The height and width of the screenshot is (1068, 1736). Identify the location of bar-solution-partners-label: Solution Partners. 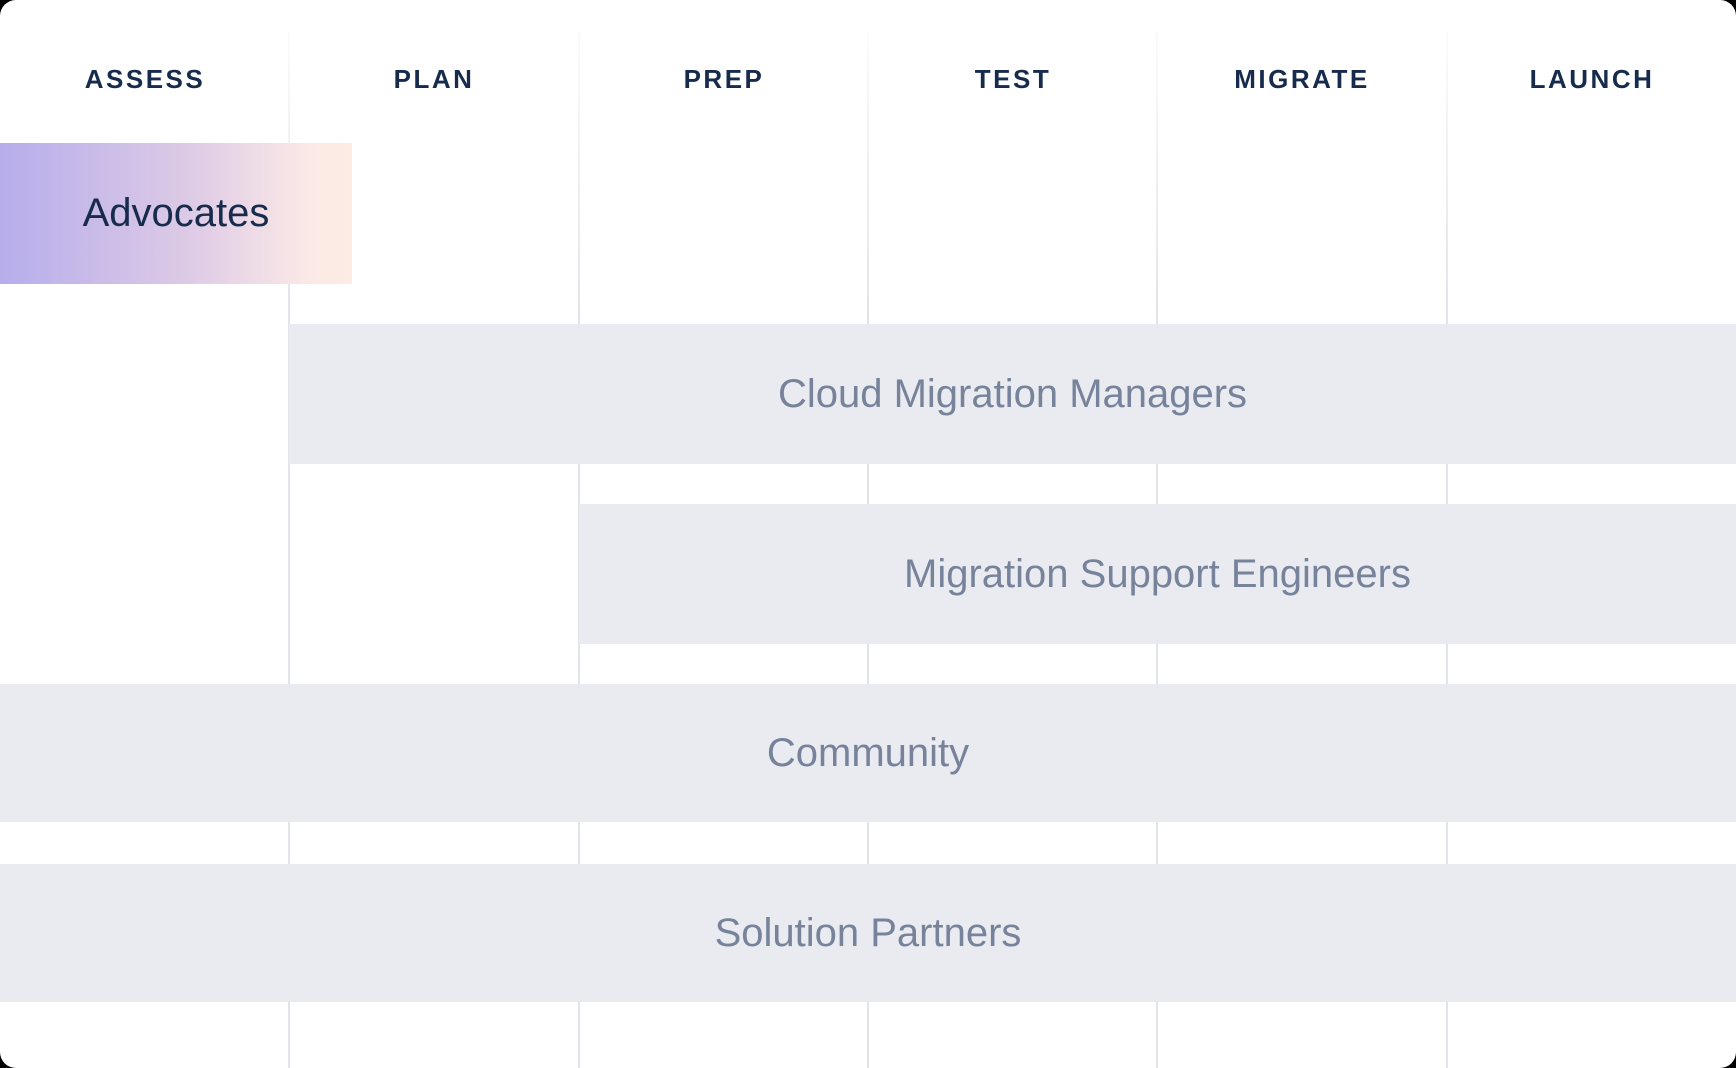
(868, 932).